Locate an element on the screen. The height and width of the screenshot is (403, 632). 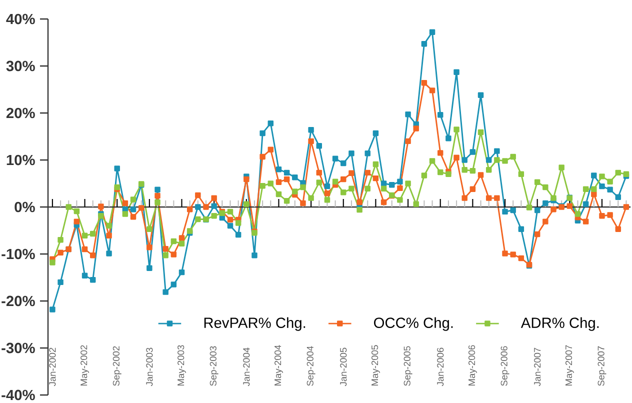
y-tick-label: 0% is located at coordinates (24, 207).